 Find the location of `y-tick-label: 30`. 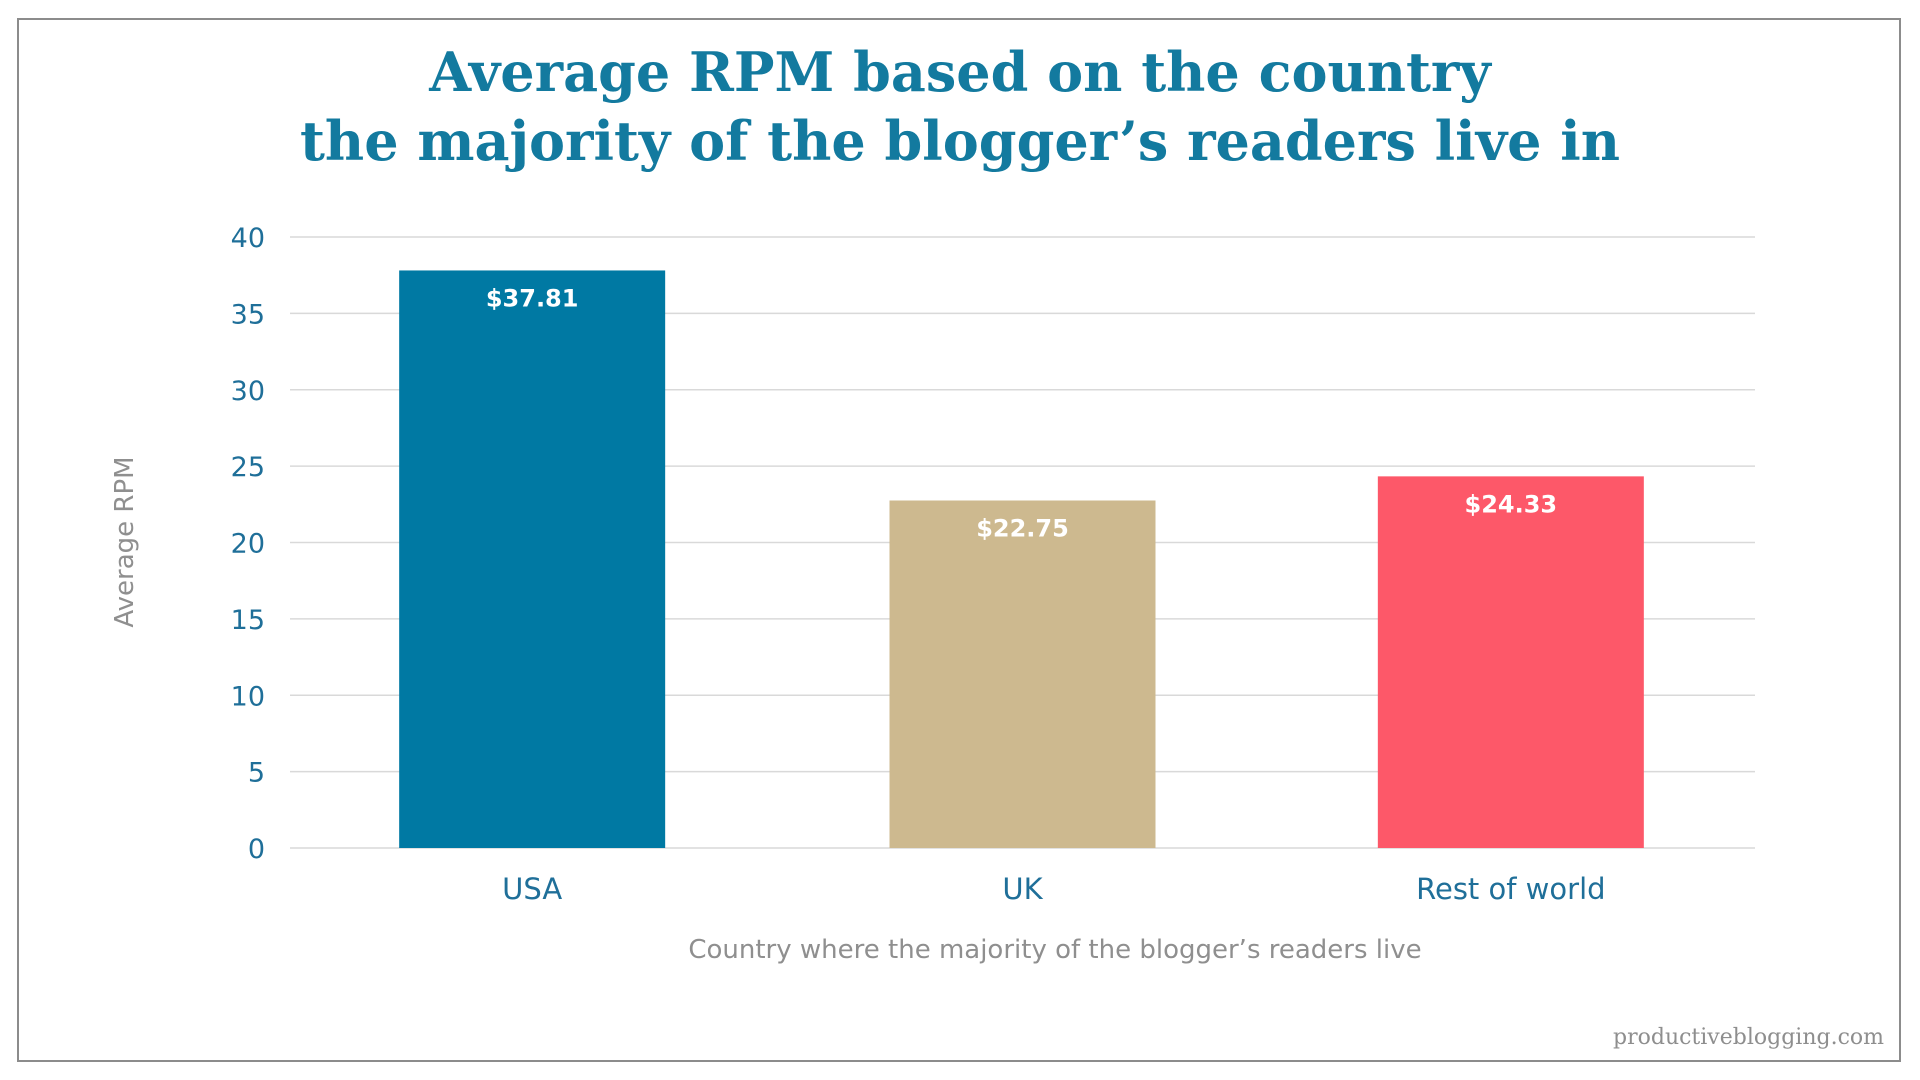

y-tick-label: 30 is located at coordinates (248, 391).